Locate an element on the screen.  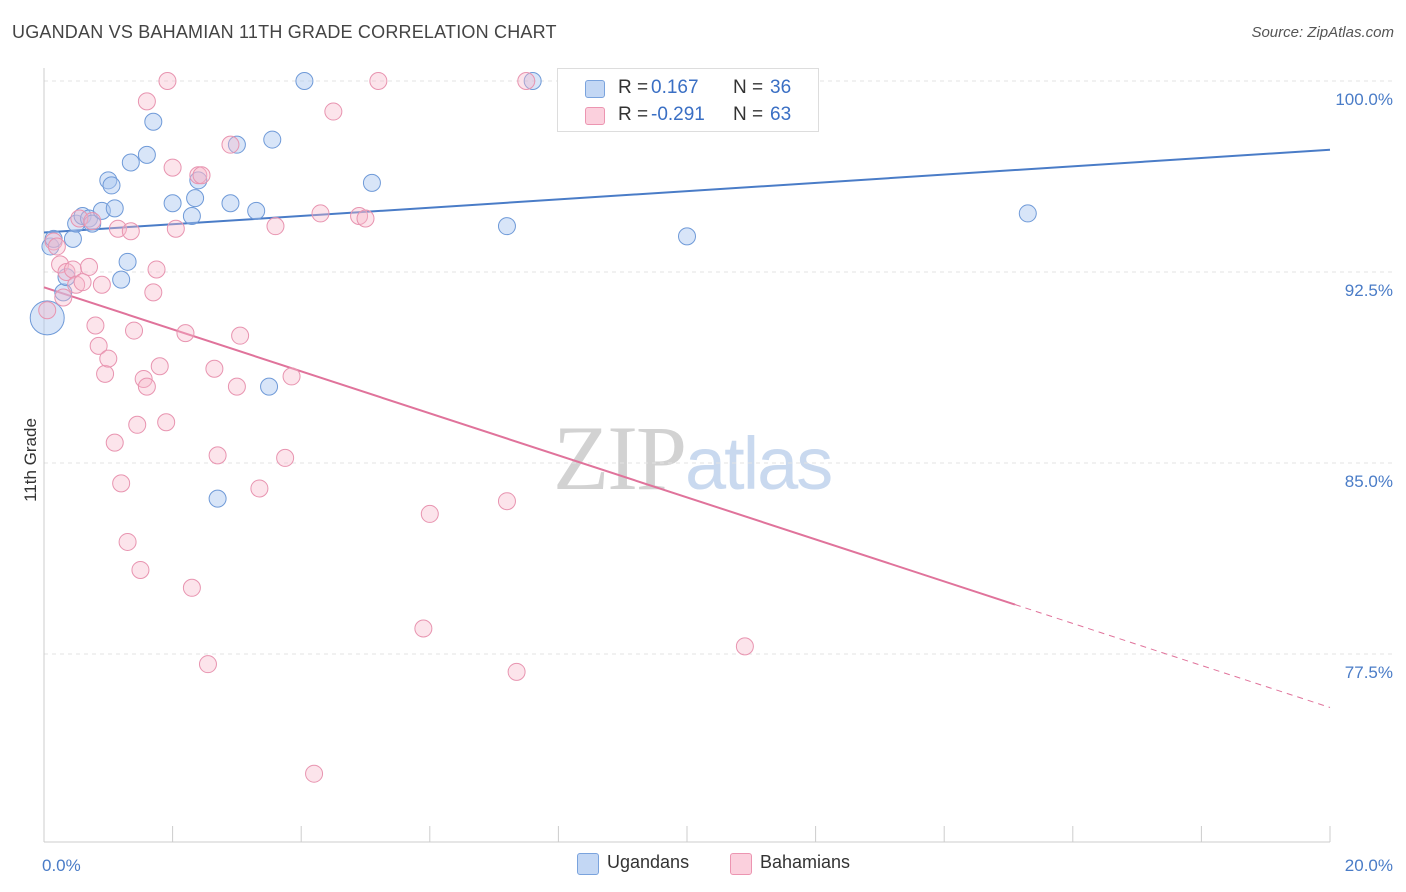
legend-n-label: N = is located at coordinates (748, 87).